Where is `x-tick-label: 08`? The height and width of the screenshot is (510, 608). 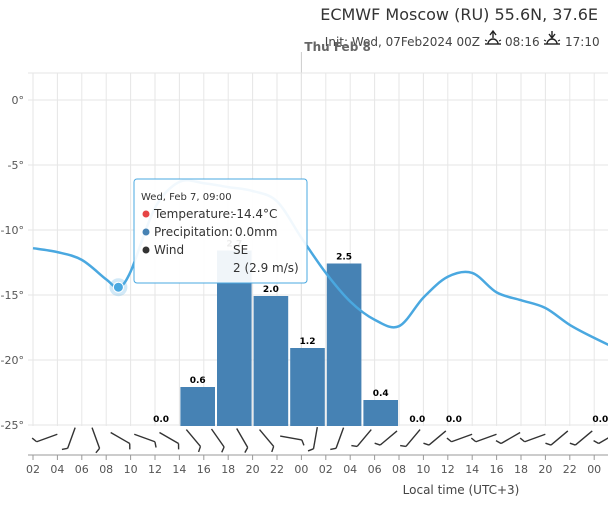
x-tick-label: 08 is located at coordinates (106, 469).